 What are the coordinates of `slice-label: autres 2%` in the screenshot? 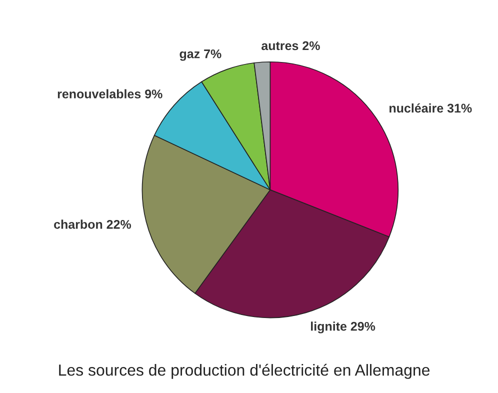 It's located at (291, 45).